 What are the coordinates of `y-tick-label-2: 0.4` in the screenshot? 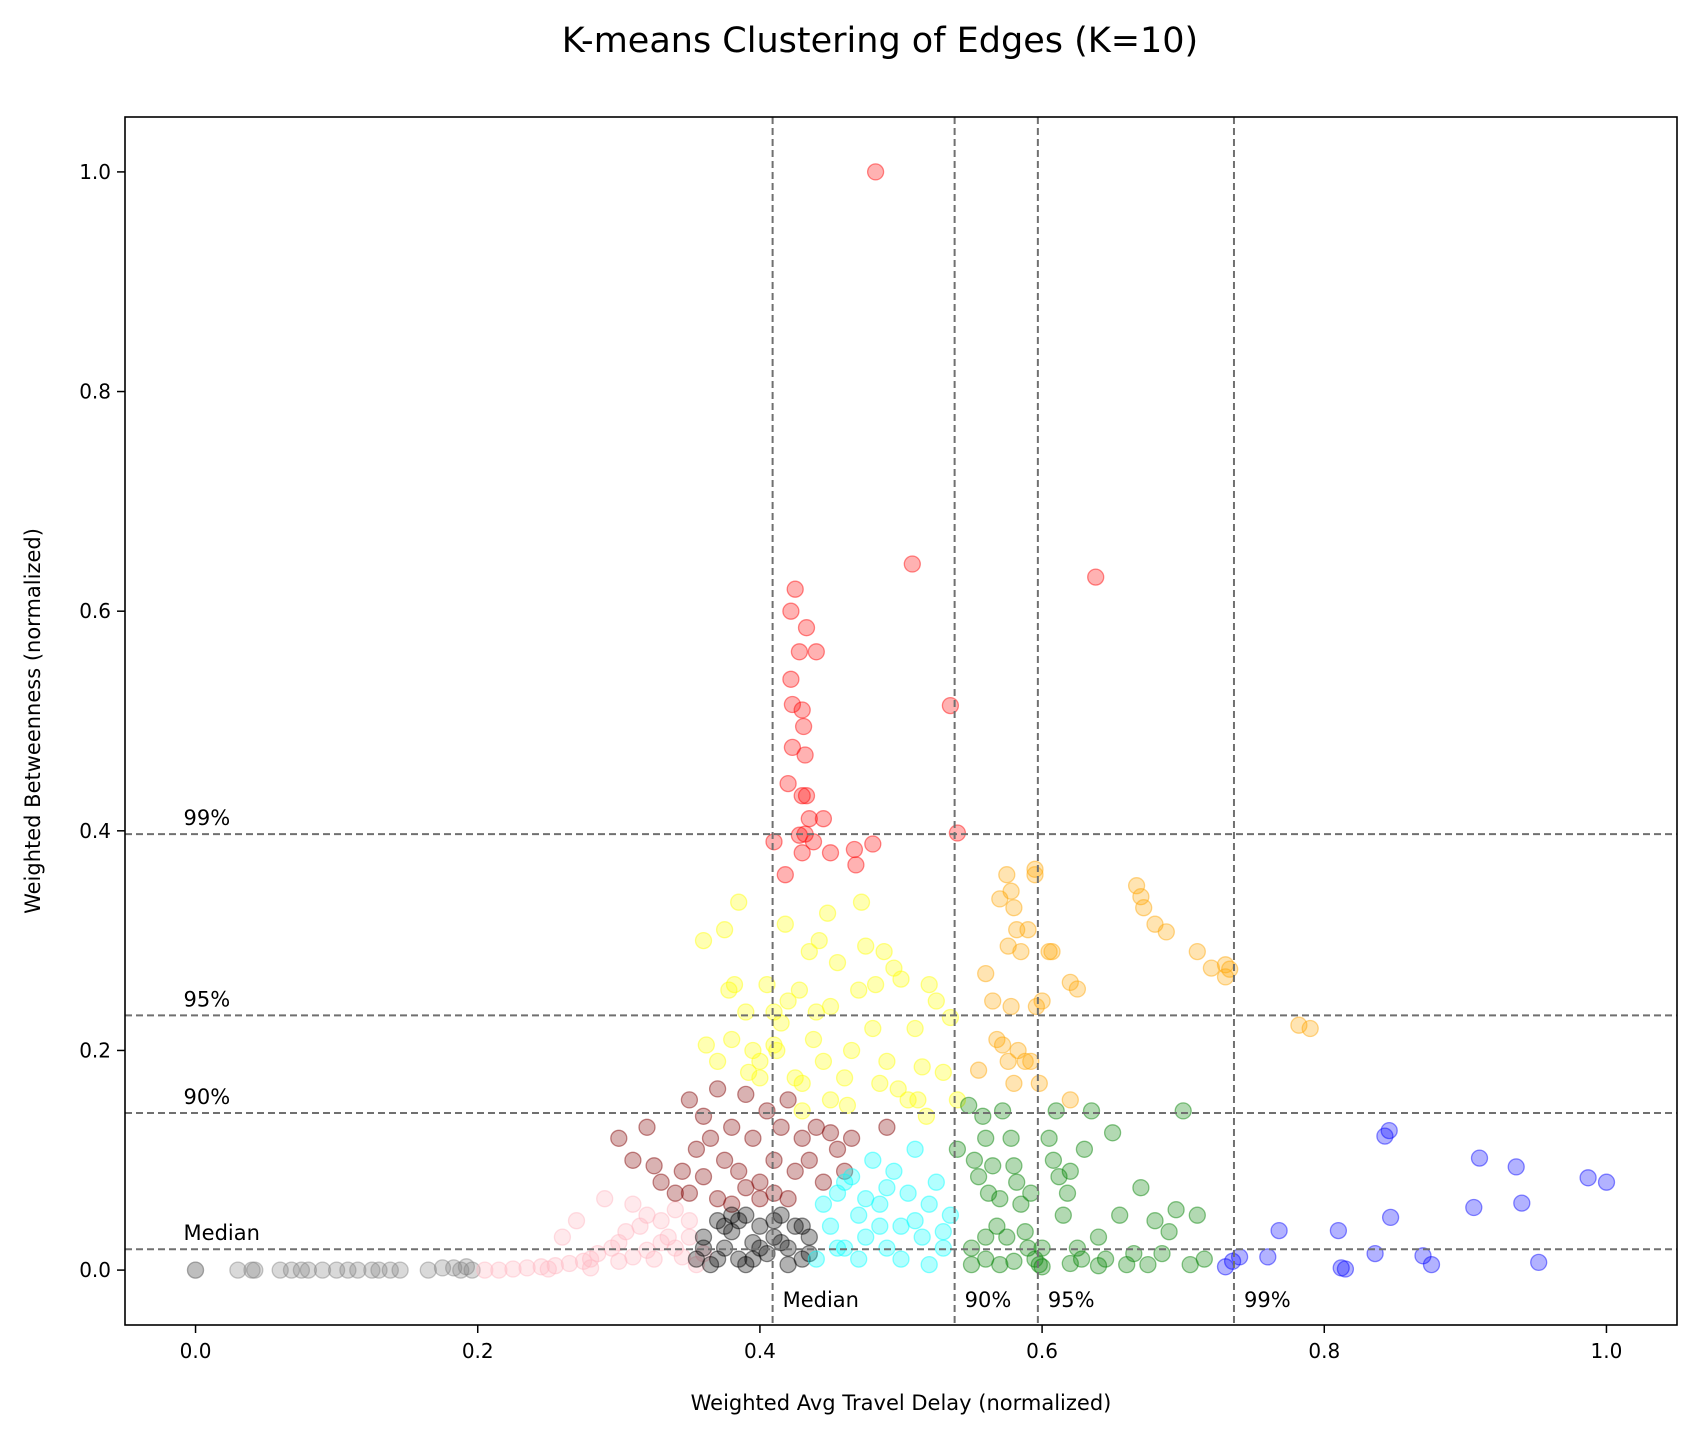 It's located at (95, 831).